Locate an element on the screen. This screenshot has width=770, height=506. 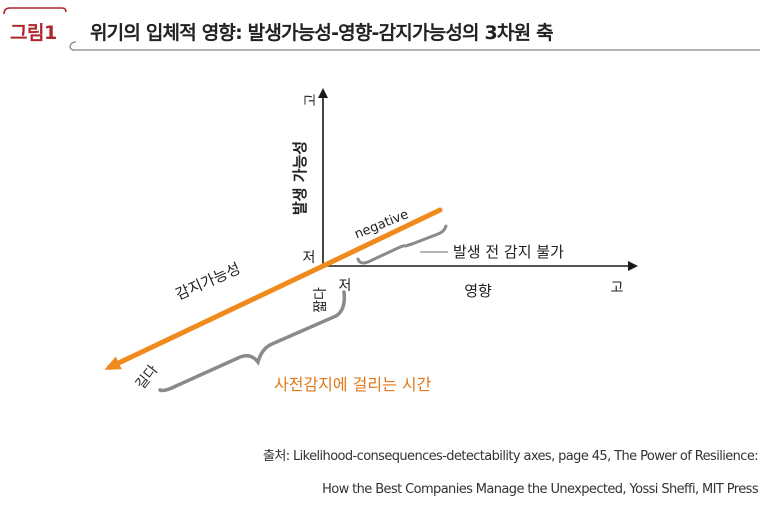
undetected-brace is located at coordinates (402, 244).